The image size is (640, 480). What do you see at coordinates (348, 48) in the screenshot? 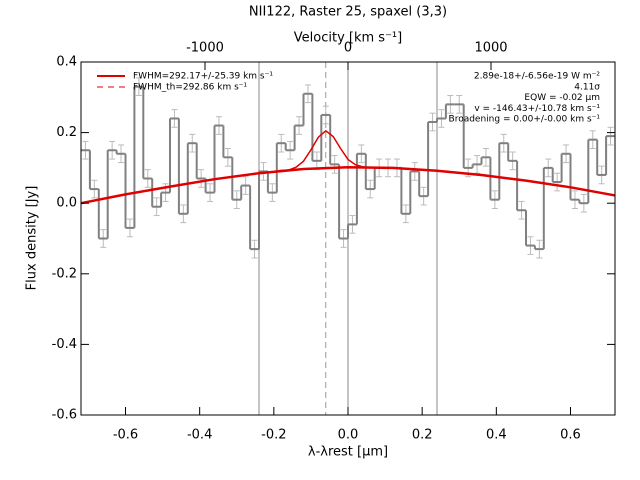
I see `x2-tick-label: 0` at bounding box center [348, 48].